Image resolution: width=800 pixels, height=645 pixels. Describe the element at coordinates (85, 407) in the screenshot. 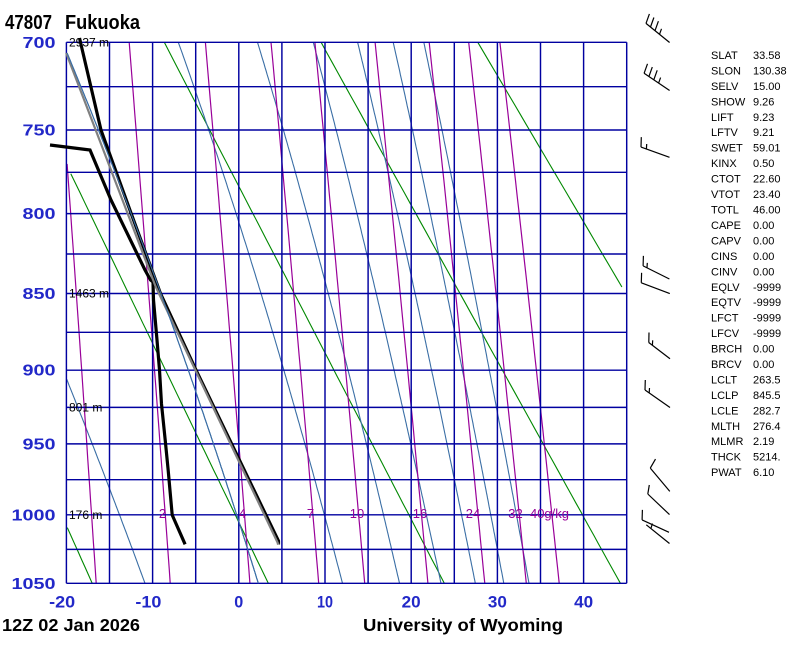

I see `svg-text: 801 m` at that location.